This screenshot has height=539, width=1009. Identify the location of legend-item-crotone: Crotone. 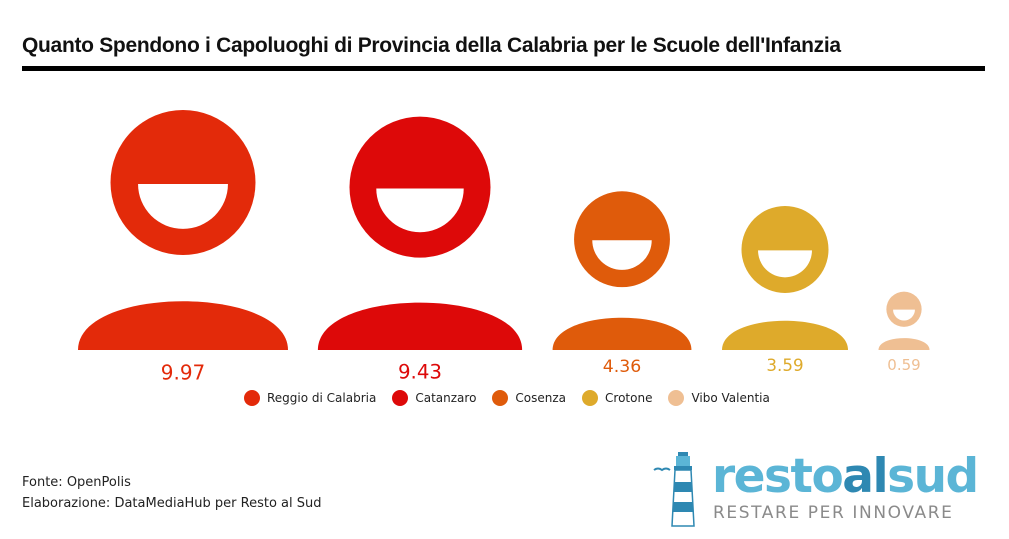
(617, 398).